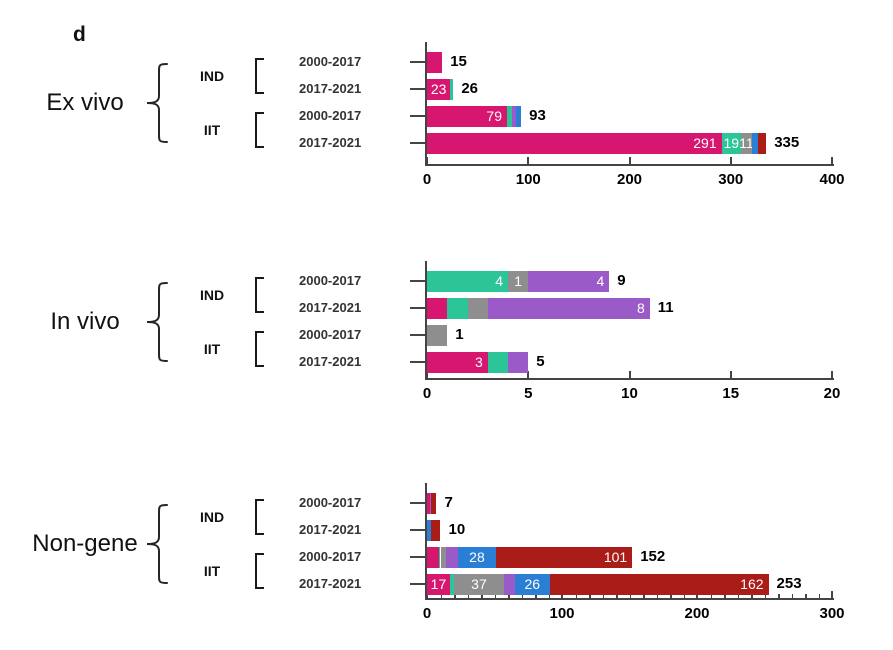 Image resolution: width=893 pixels, height=650 pixels. What do you see at coordinates (438, 584) in the screenshot?
I see `segment-value: 17` at bounding box center [438, 584].